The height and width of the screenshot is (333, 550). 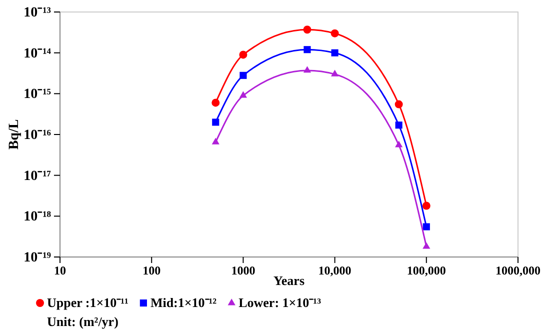 I want to click on x-tick-label: 1000, so click(x=243, y=271).